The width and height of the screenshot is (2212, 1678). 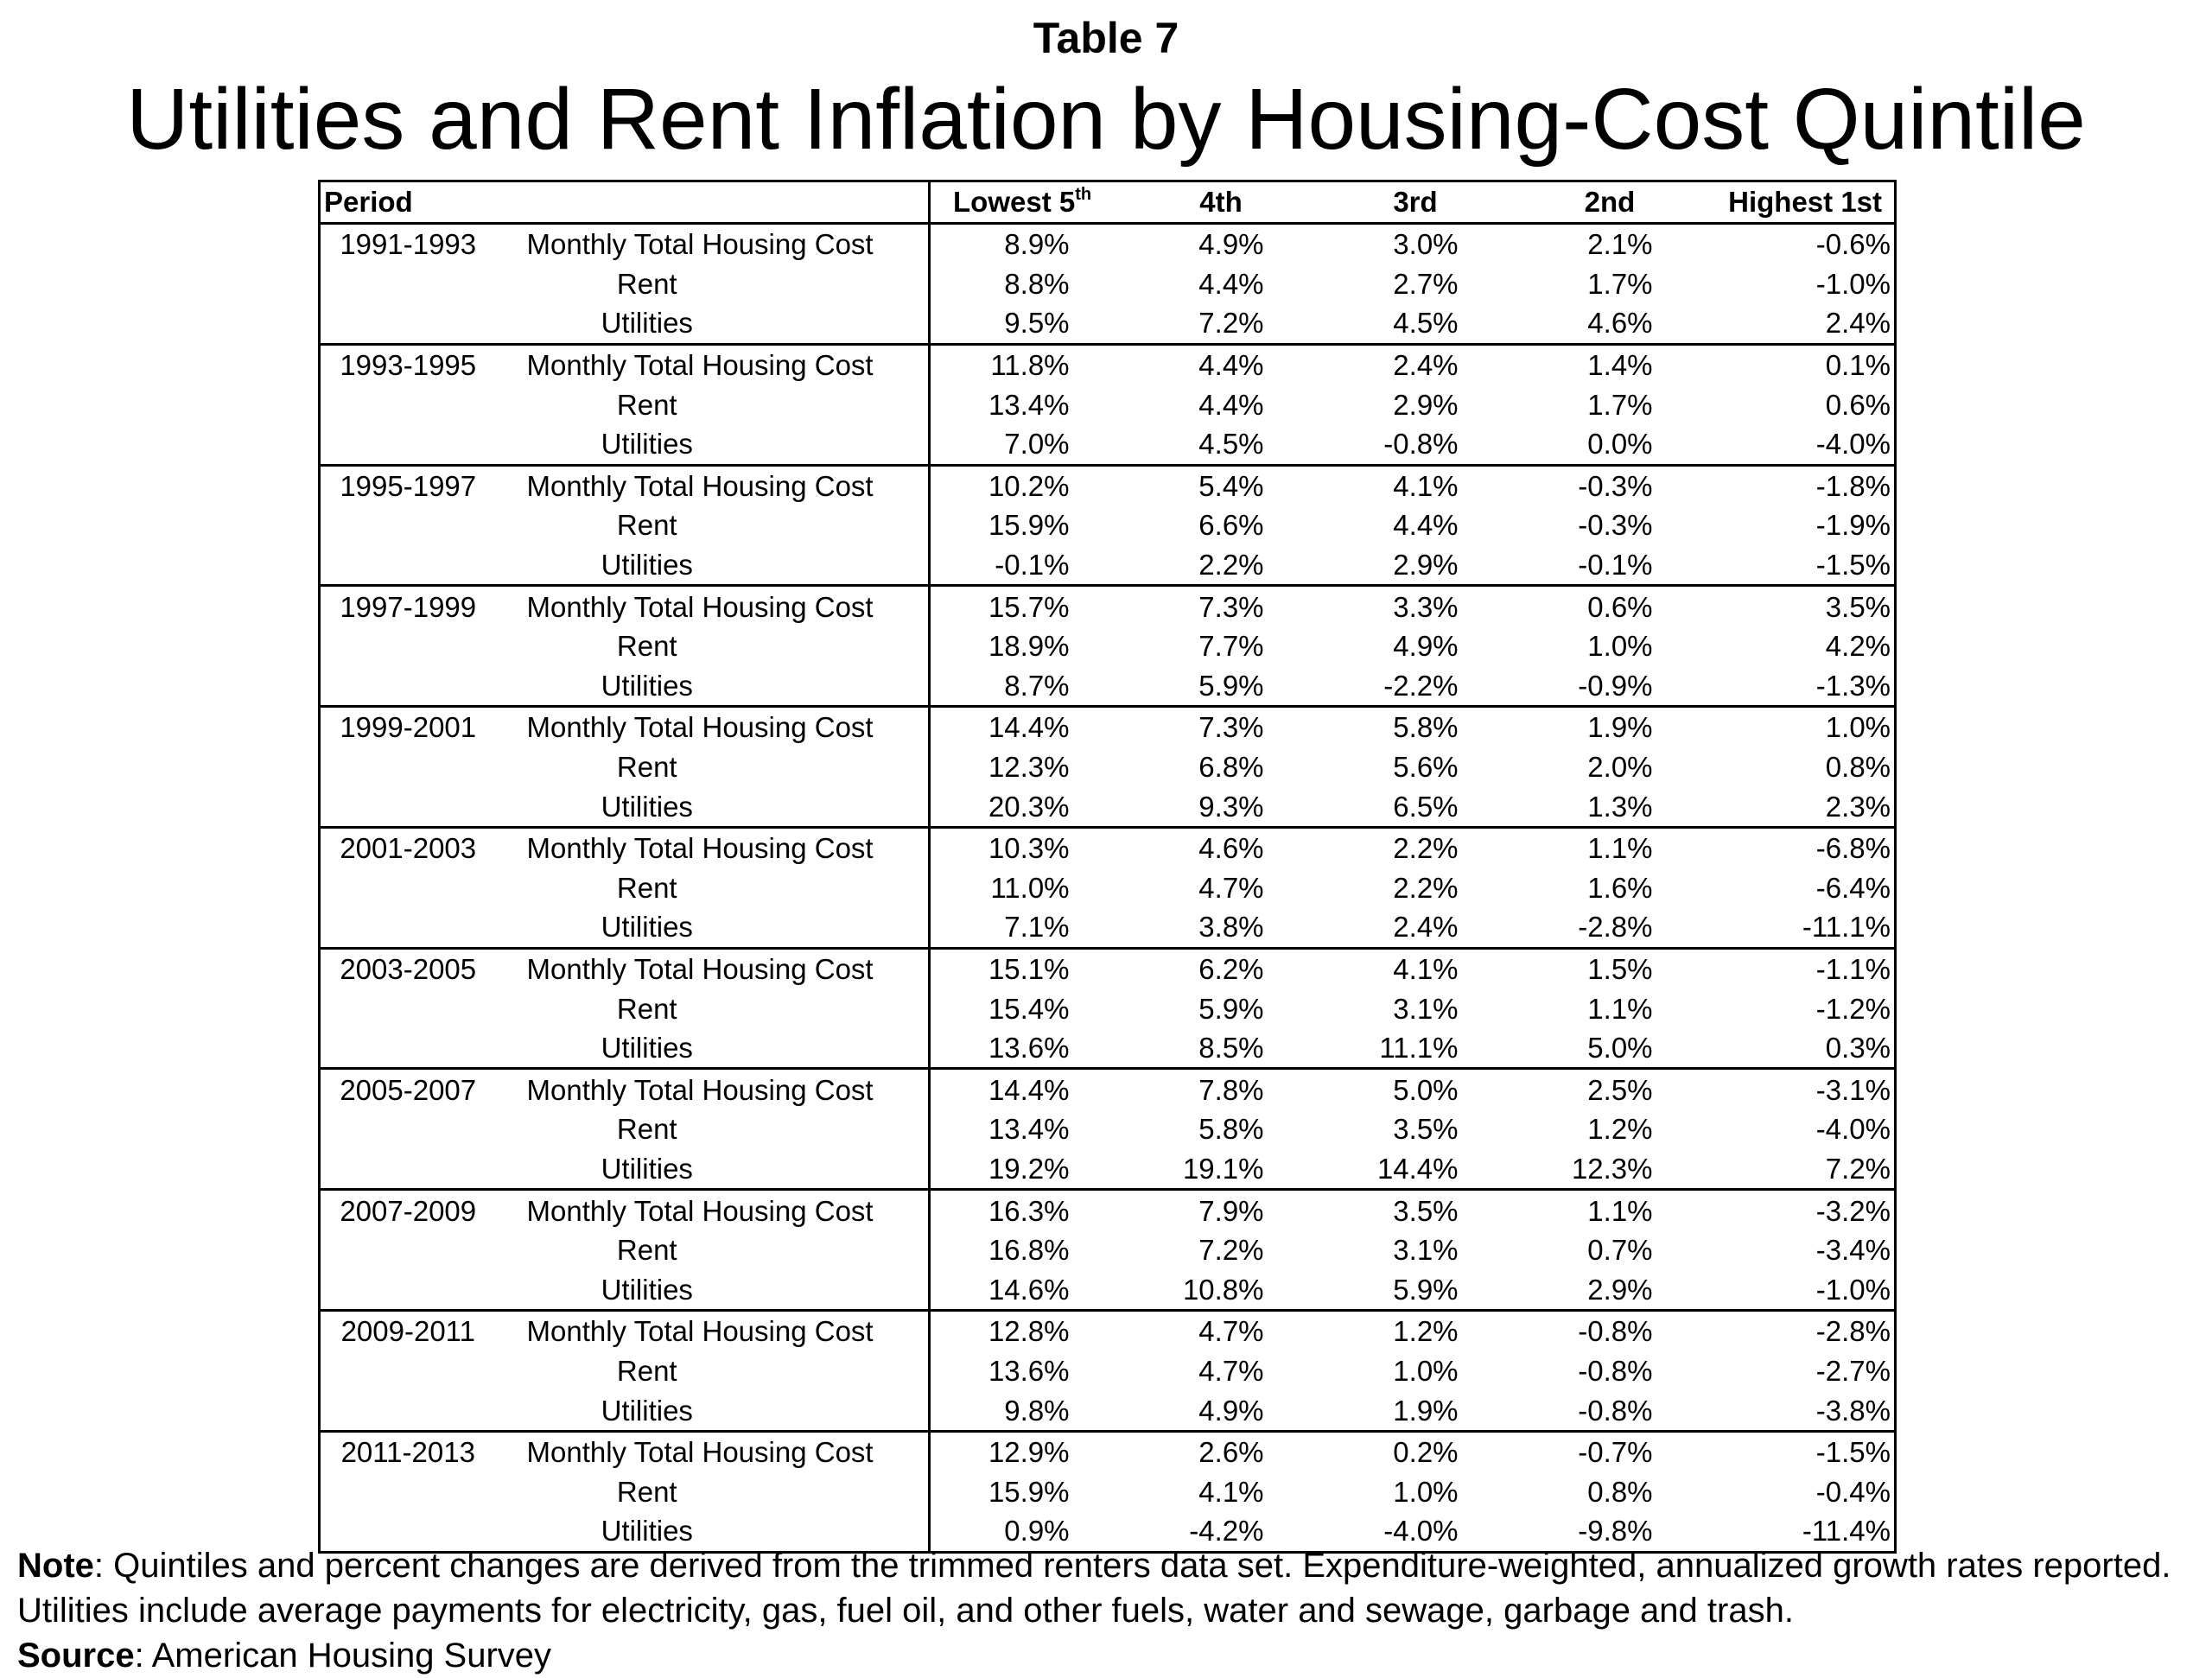 What do you see at coordinates (1609, 1089) in the screenshot?
I see `value-cell-q2: 2.5%` at bounding box center [1609, 1089].